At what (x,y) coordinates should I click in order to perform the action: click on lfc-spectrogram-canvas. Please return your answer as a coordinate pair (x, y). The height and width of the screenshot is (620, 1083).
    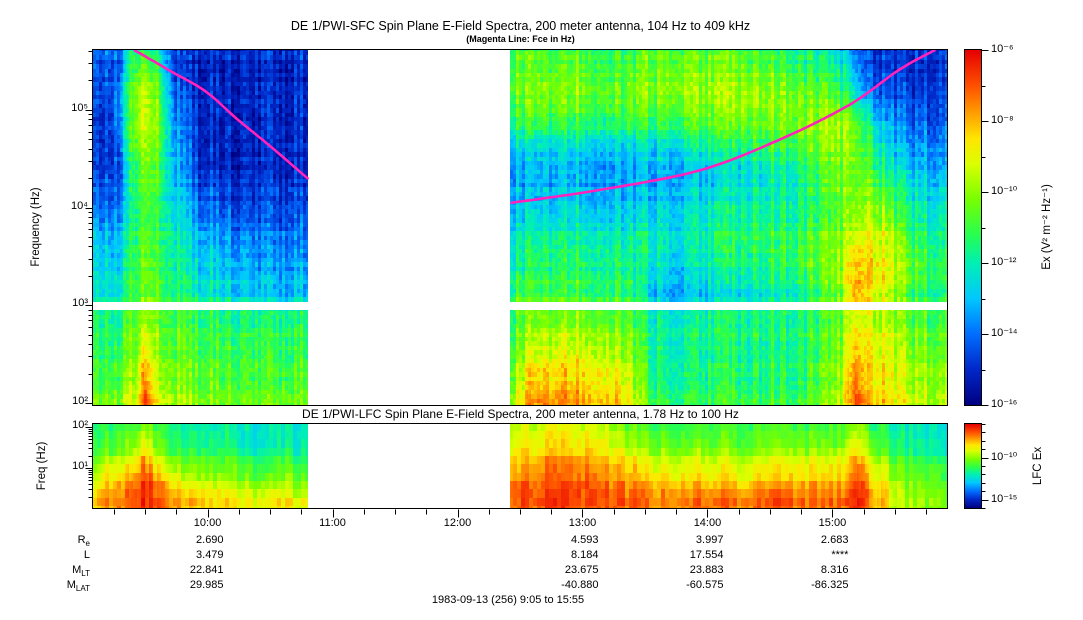
    Looking at the image, I should click on (520, 466).